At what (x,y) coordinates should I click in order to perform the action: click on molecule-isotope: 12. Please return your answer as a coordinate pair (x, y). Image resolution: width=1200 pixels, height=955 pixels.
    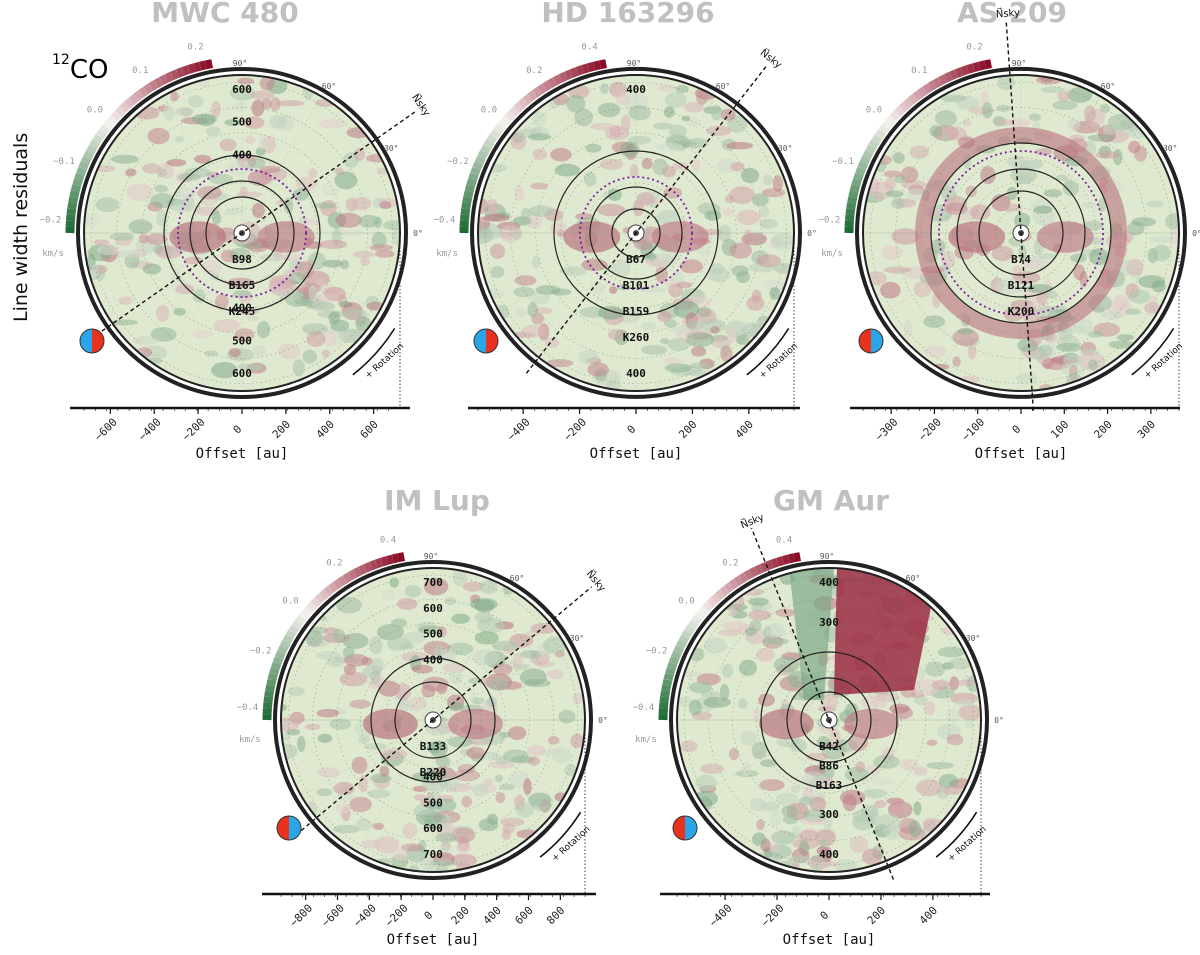
    Looking at the image, I should click on (61, 60).